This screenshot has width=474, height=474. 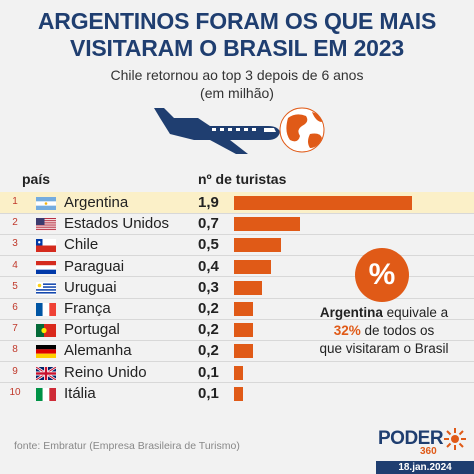 What do you see at coordinates (302, 130) in the screenshot?
I see `globe-icon` at bounding box center [302, 130].